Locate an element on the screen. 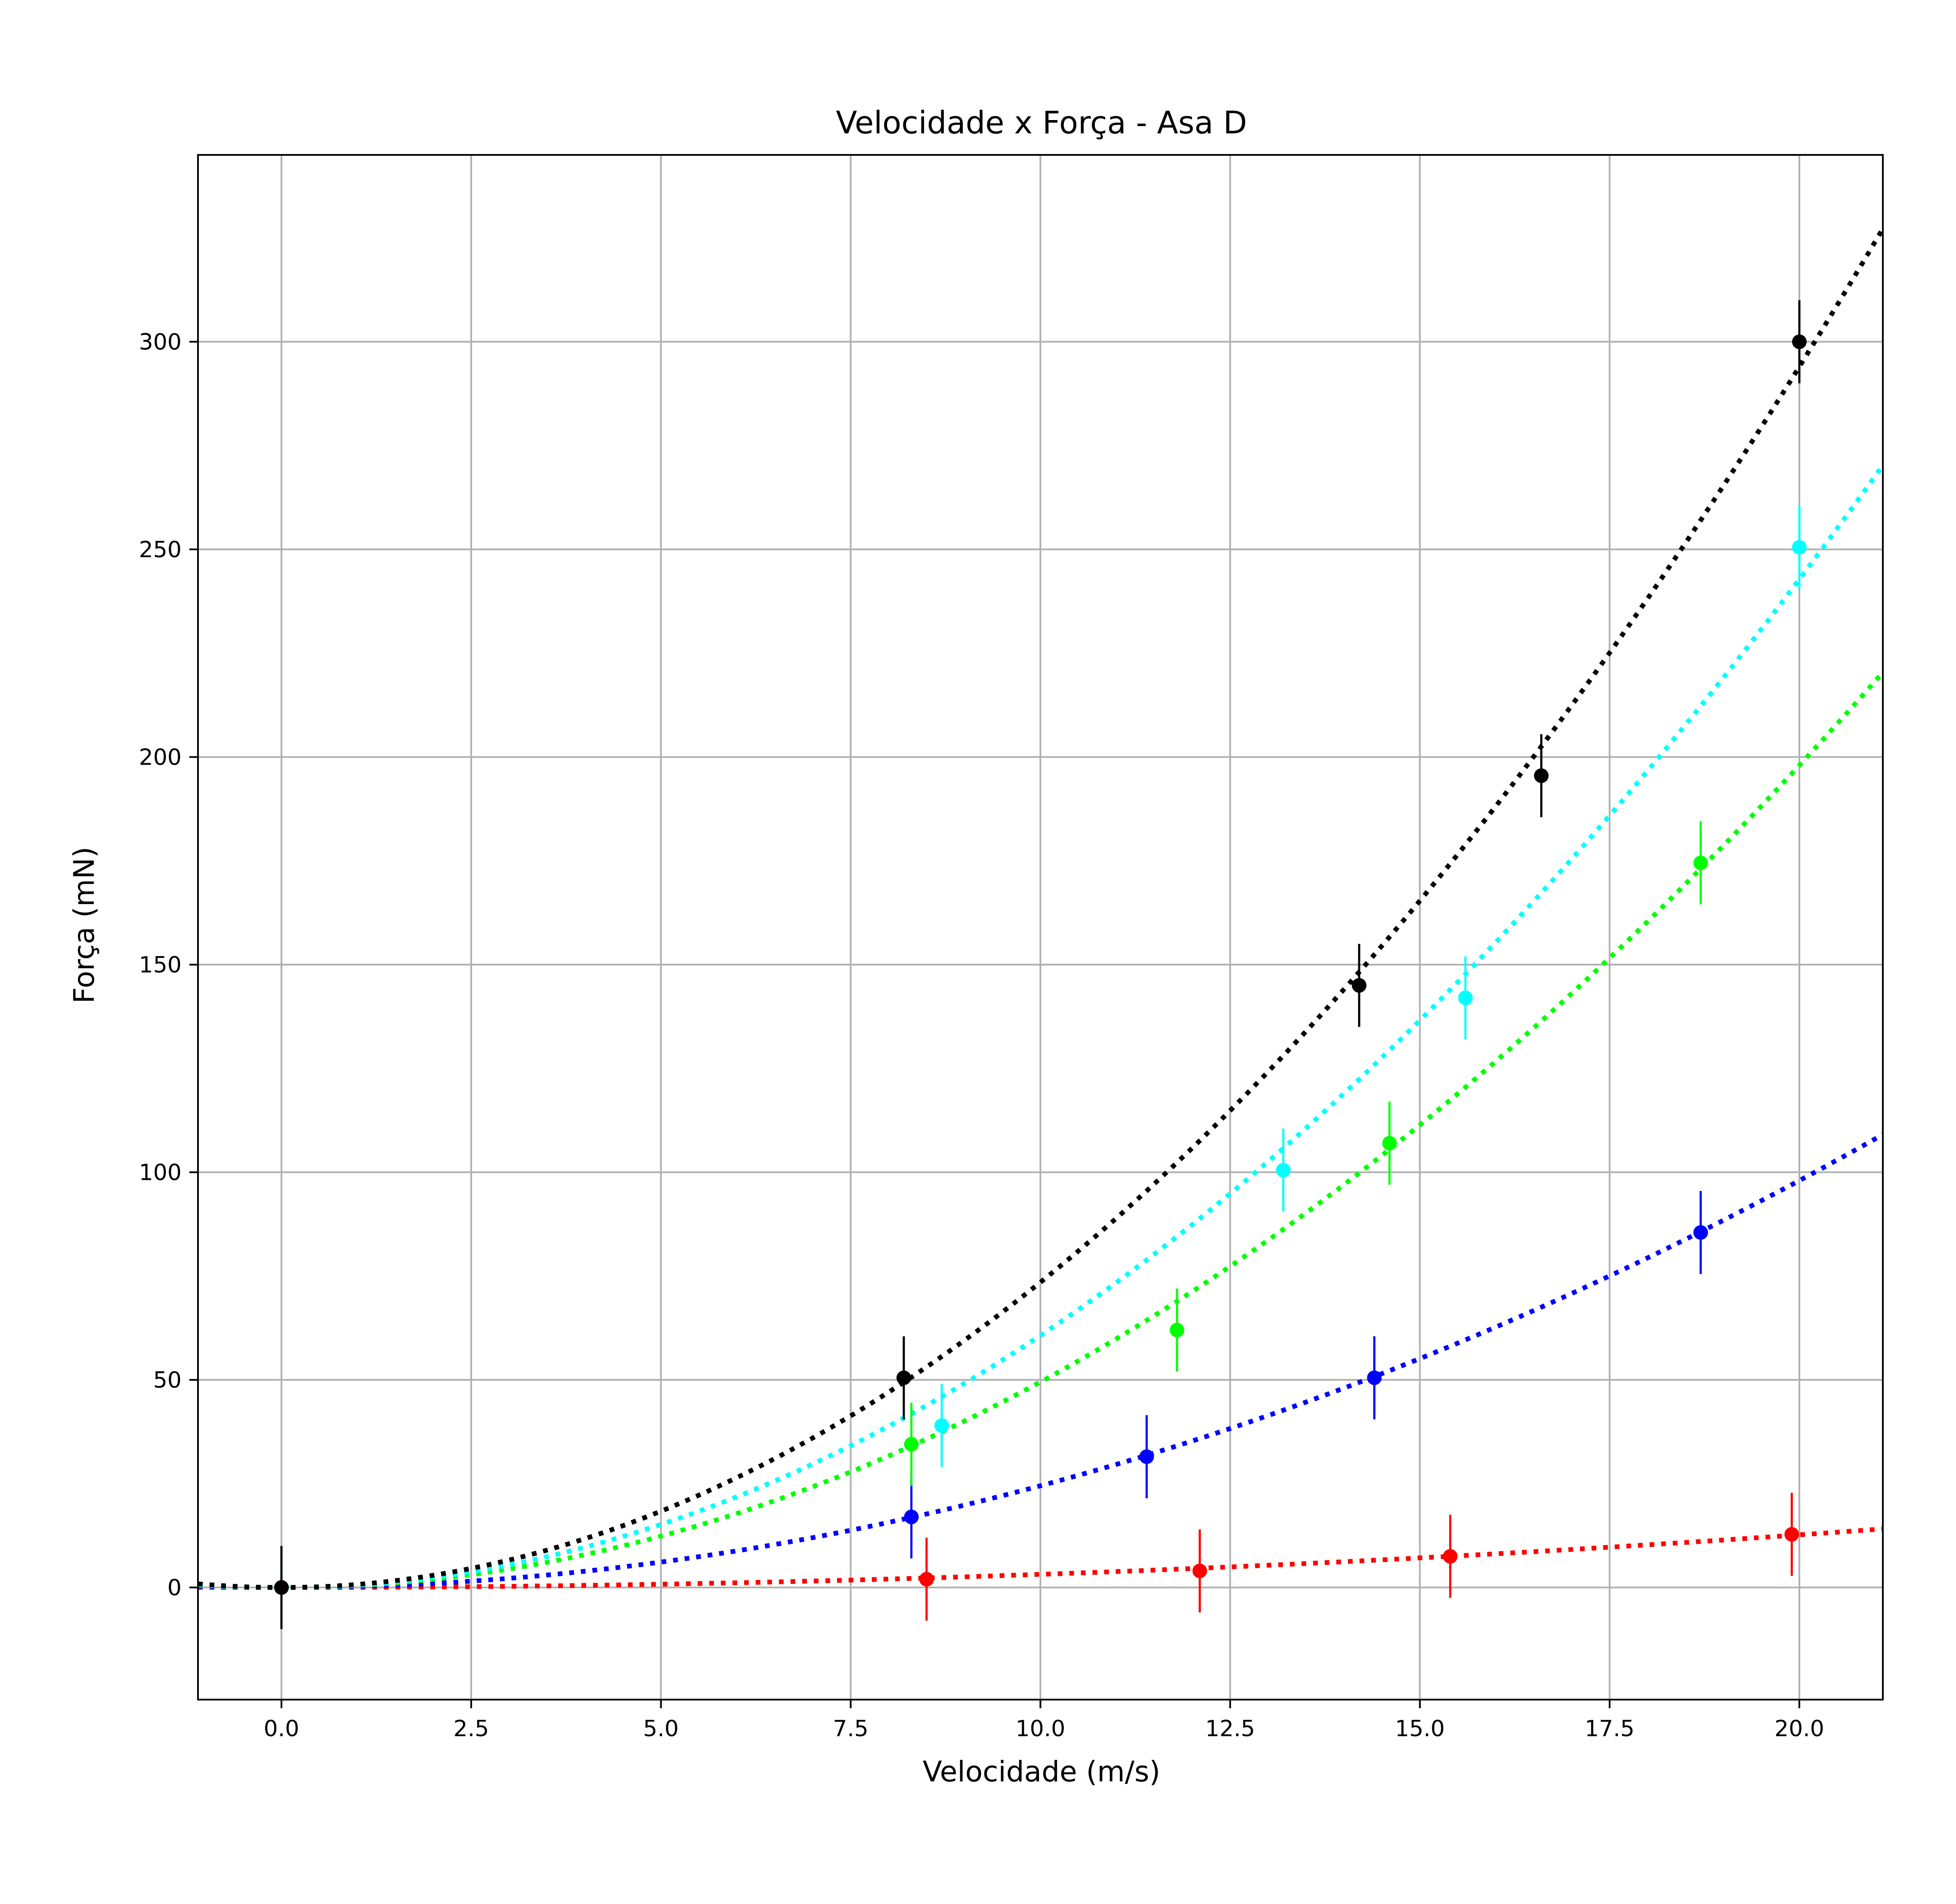 The width and height of the screenshot is (1956, 1904). y-tick-label: 100 is located at coordinates (161, 1172).